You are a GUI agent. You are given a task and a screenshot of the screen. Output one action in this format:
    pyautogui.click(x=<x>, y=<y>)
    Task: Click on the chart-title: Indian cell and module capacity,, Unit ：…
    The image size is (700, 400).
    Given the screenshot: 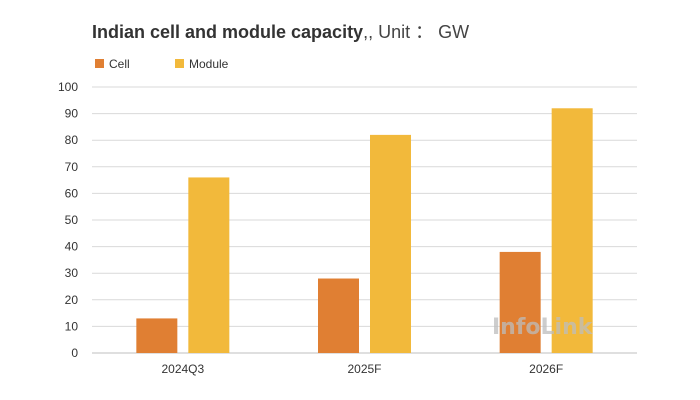 What is the action you would take?
    pyautogui.click(x=280, y=31)
    